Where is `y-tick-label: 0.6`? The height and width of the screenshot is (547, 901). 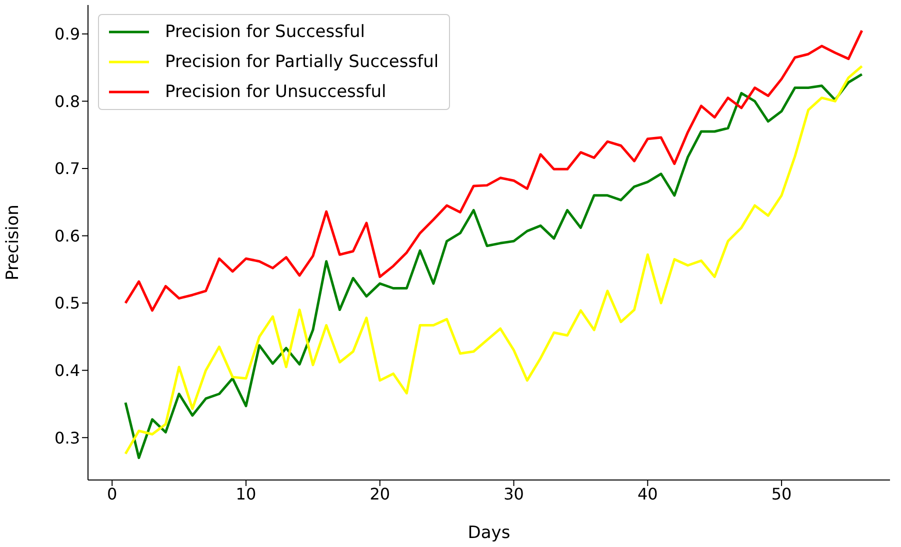
y-tick-label: 0.6 is located at coordinates (67, 236).